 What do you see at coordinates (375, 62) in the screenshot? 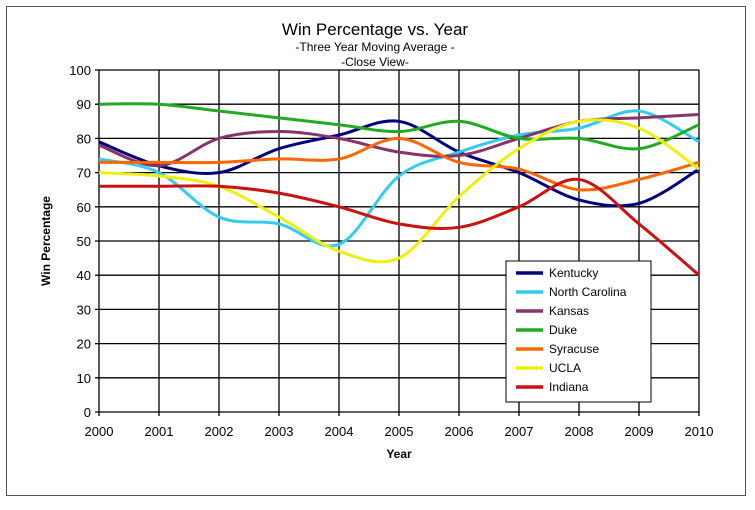
I see `chart-subtitle-2: -Close View-` at bounding box center [375, 62].